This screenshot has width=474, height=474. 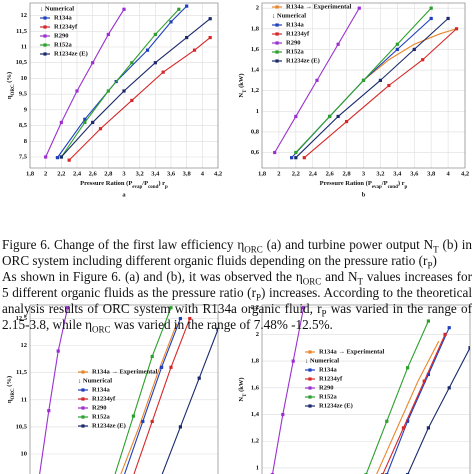 What do you see at coordinates (124, 173) in the screenshot?
I see `x-tick-label: 3` at bounding box center [124, 173].